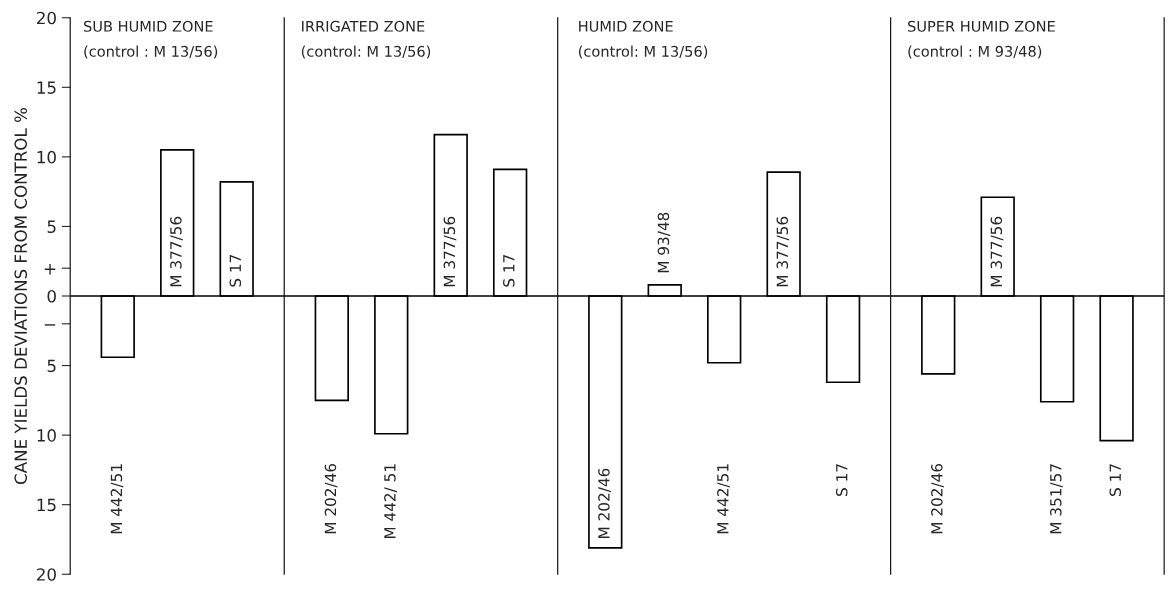  I want to click on chart-title: HUMID ZONE, so click(626, 26).